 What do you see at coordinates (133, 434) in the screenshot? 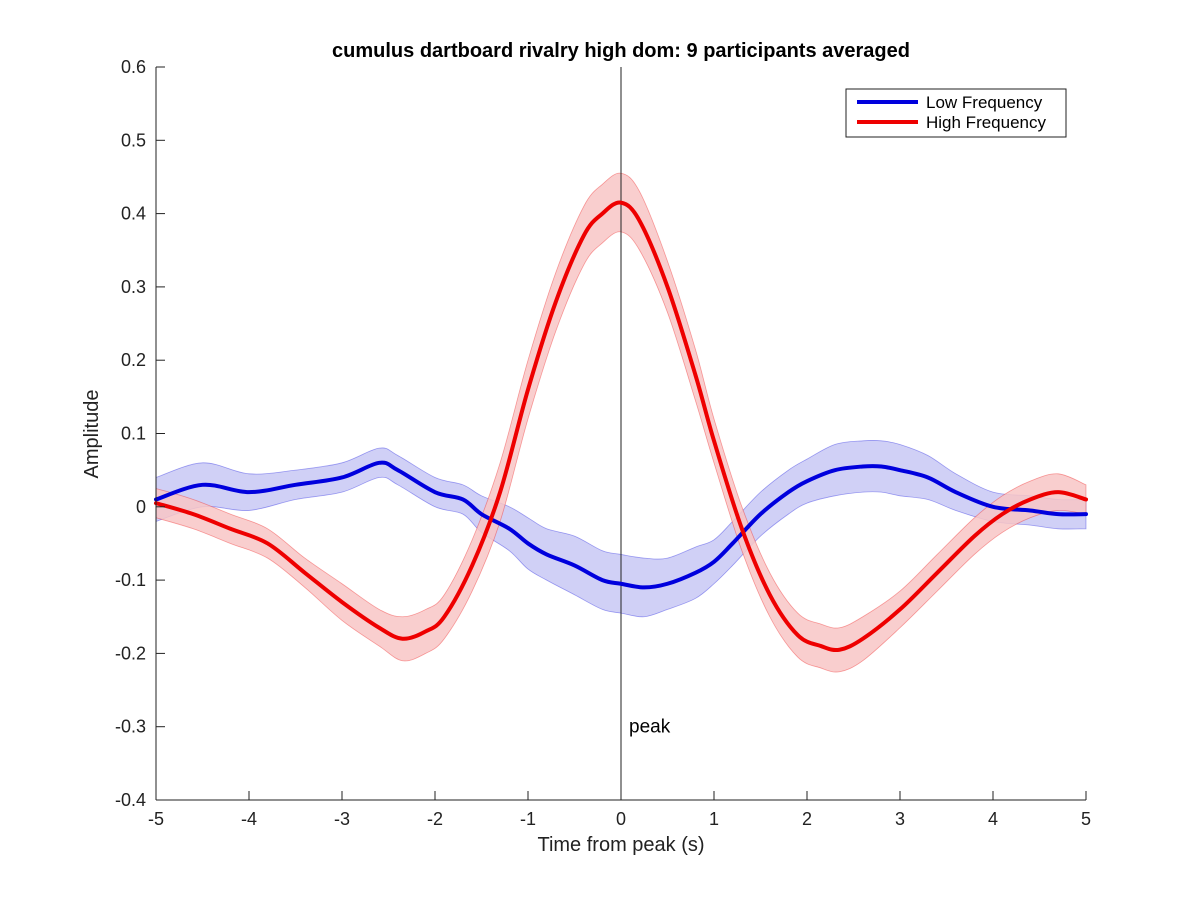
I see `y-tick-label: 0.1` at bounding box center [133, 434].